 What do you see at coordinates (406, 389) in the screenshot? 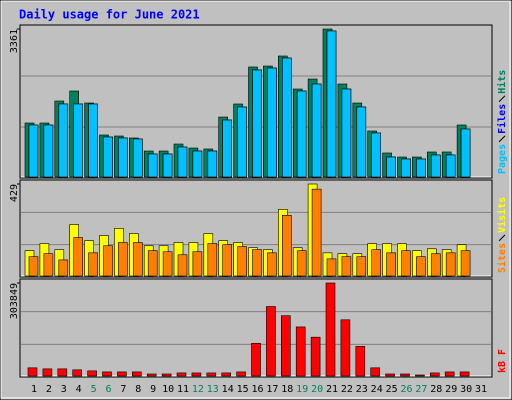
I see `x-tick-label: 26` at bounding box center [406, 389].